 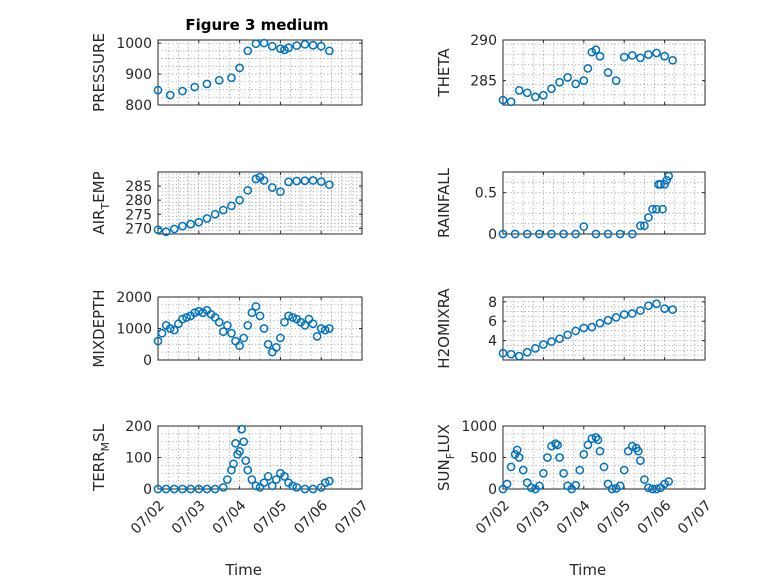 I want to click on y-tick-label: 4, so click(x=492, y=342).